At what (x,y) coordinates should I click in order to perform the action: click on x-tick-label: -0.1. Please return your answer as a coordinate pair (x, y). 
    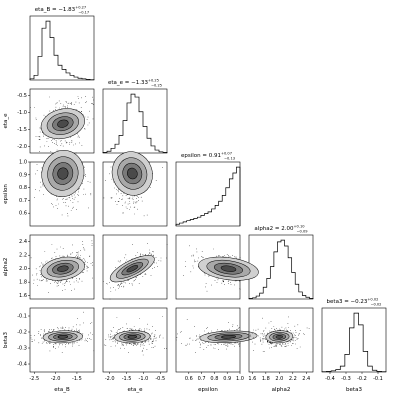
    Looking at the image, I should click on (378, 379).